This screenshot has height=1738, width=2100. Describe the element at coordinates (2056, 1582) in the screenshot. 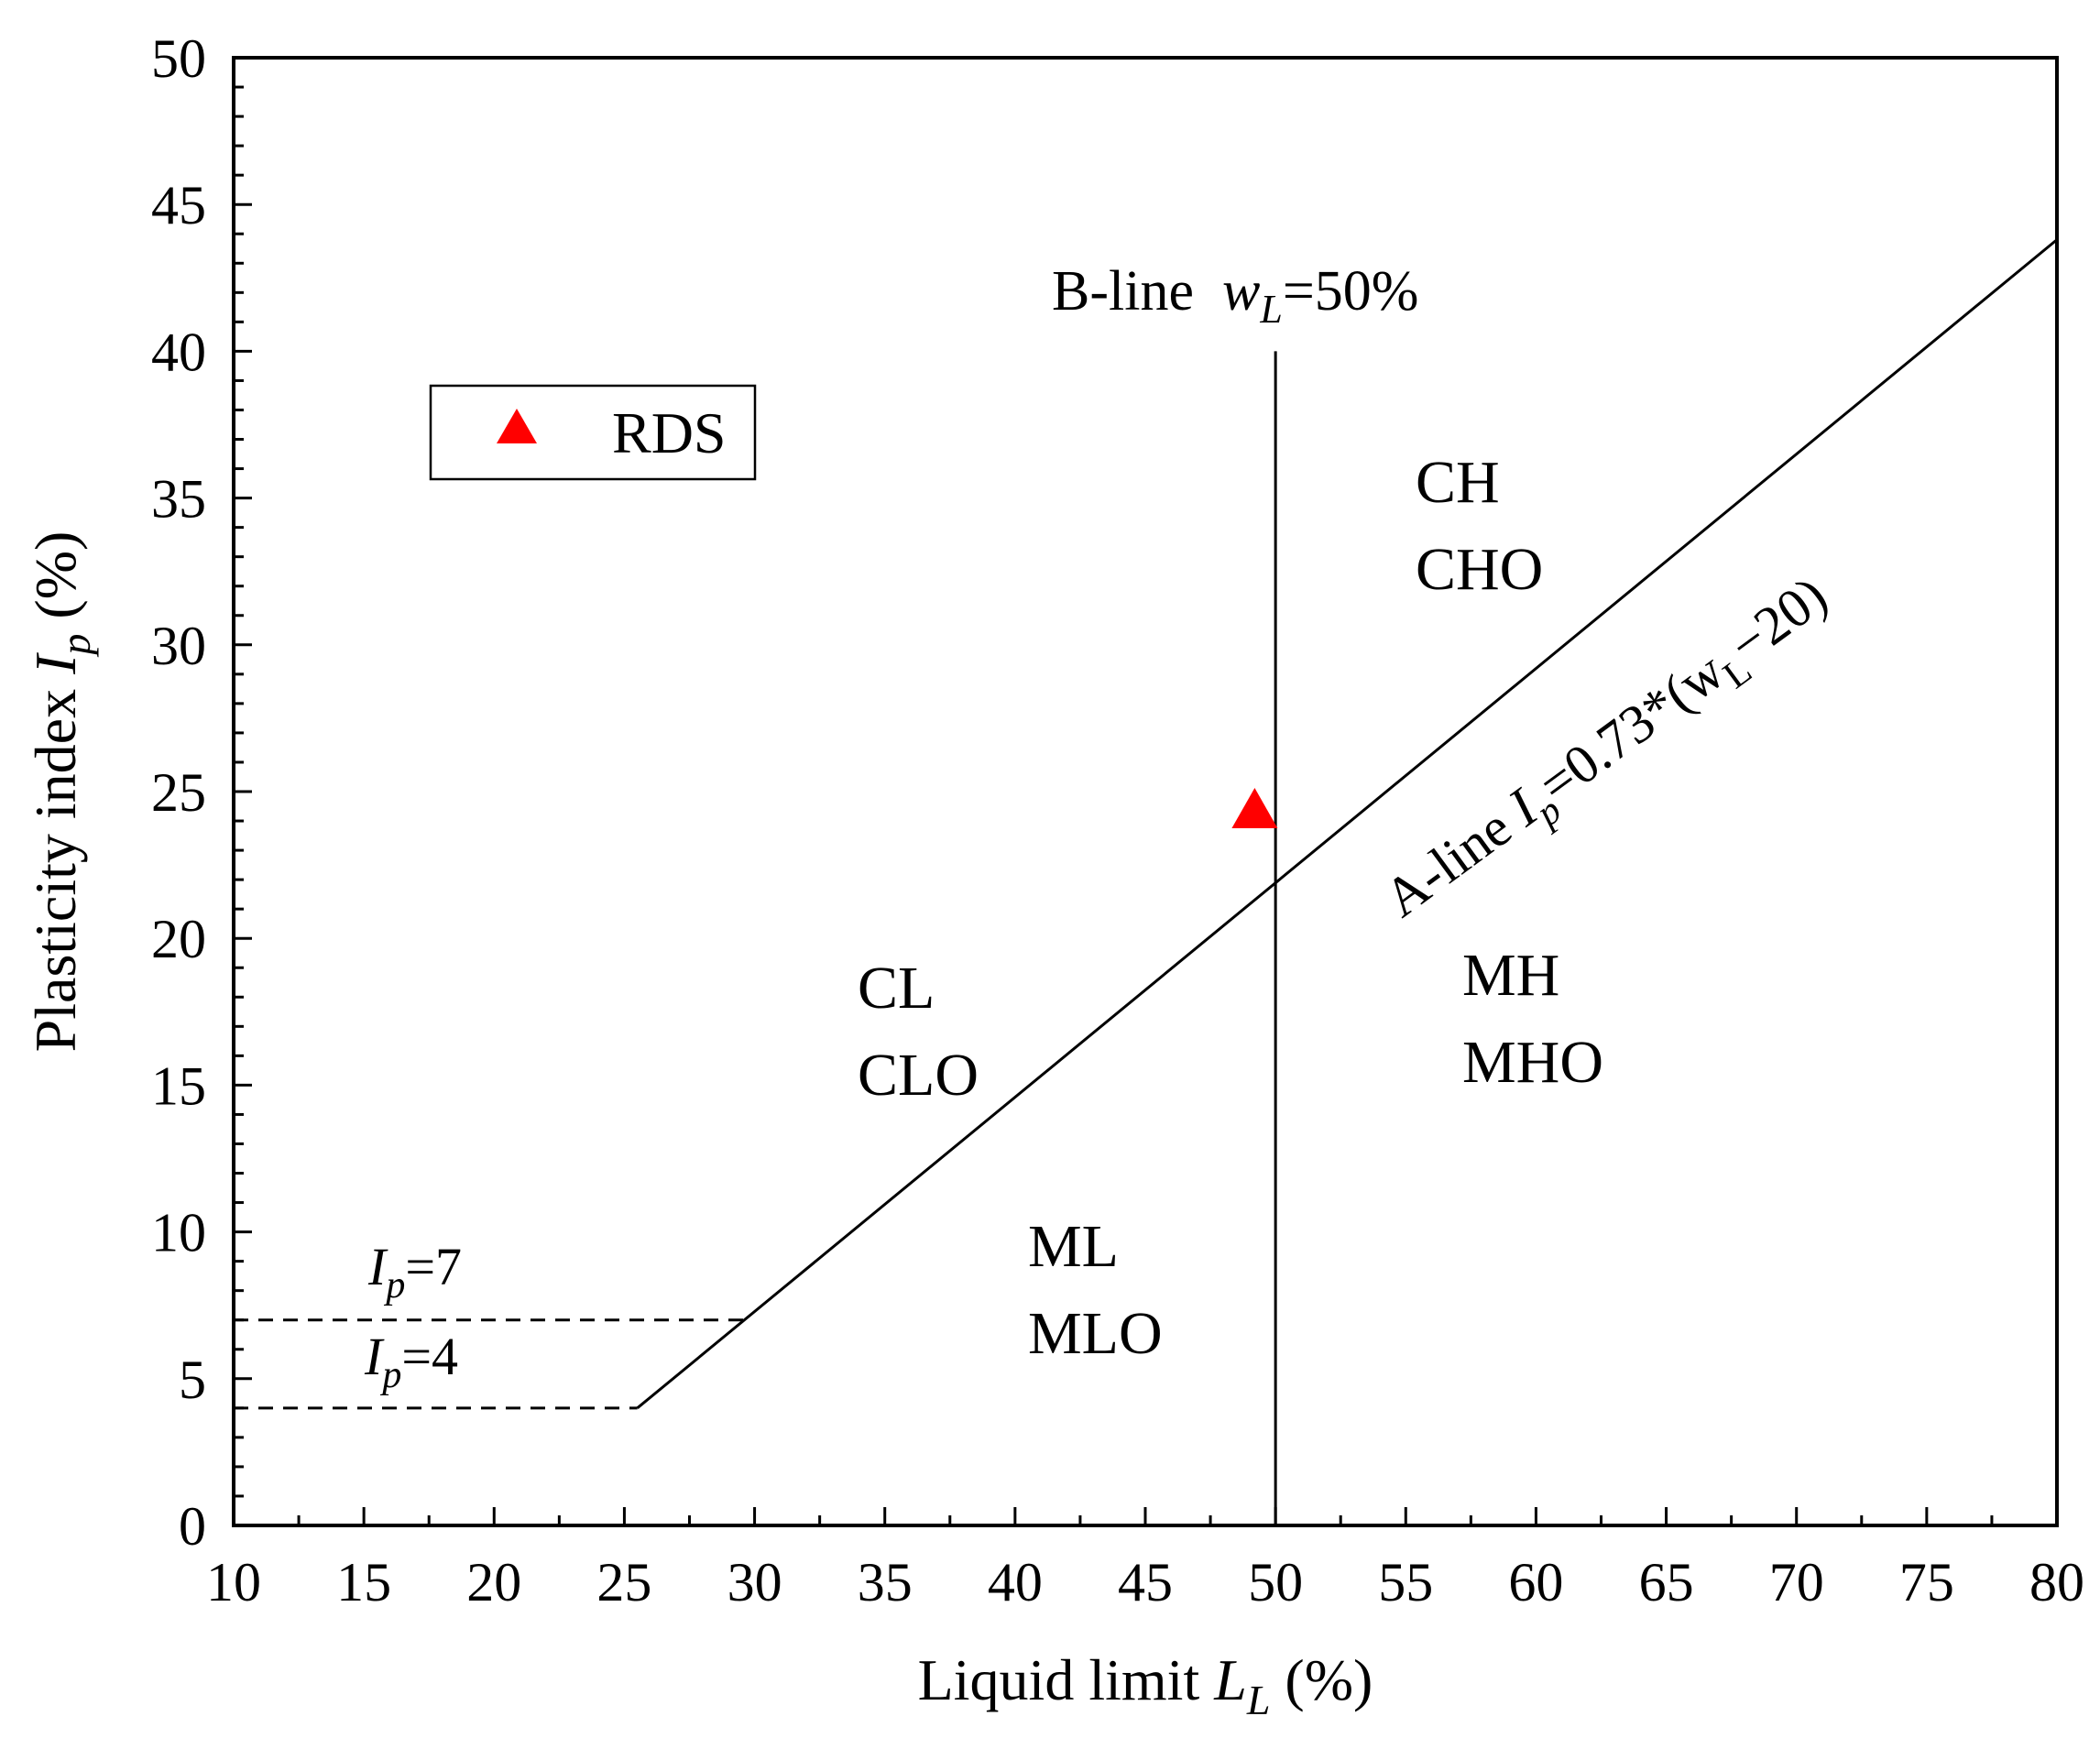

I see `x-tick-label: 80` at that location.